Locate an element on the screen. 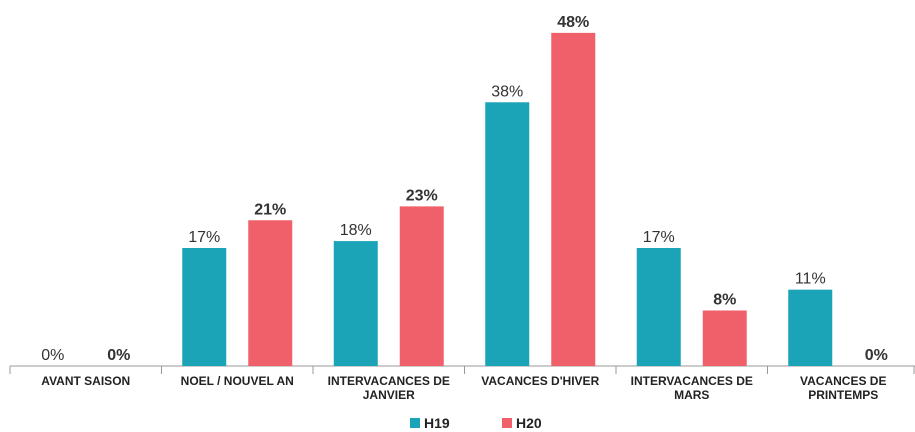 This screenshot has width=915, height=432. x-tick-label: VACANCES DE PRINTEMPS is located at coordinates (843, 388).